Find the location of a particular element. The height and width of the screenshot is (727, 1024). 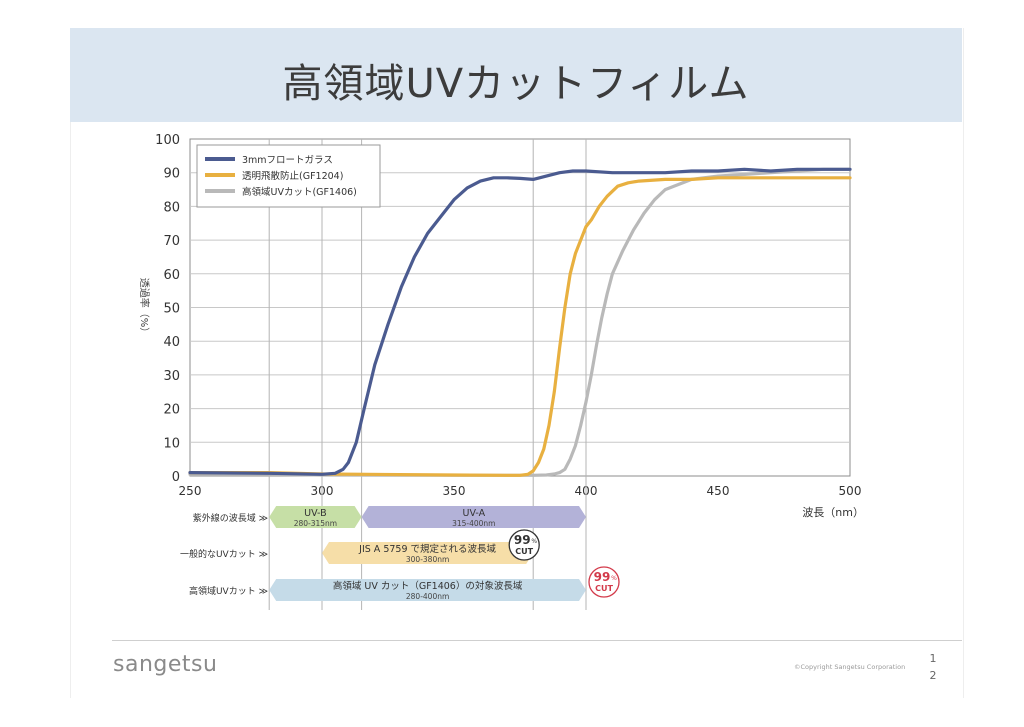

band-title: 高領域 UV カット（GF1406）の対象波長域 is located at coordinates (428, 586).